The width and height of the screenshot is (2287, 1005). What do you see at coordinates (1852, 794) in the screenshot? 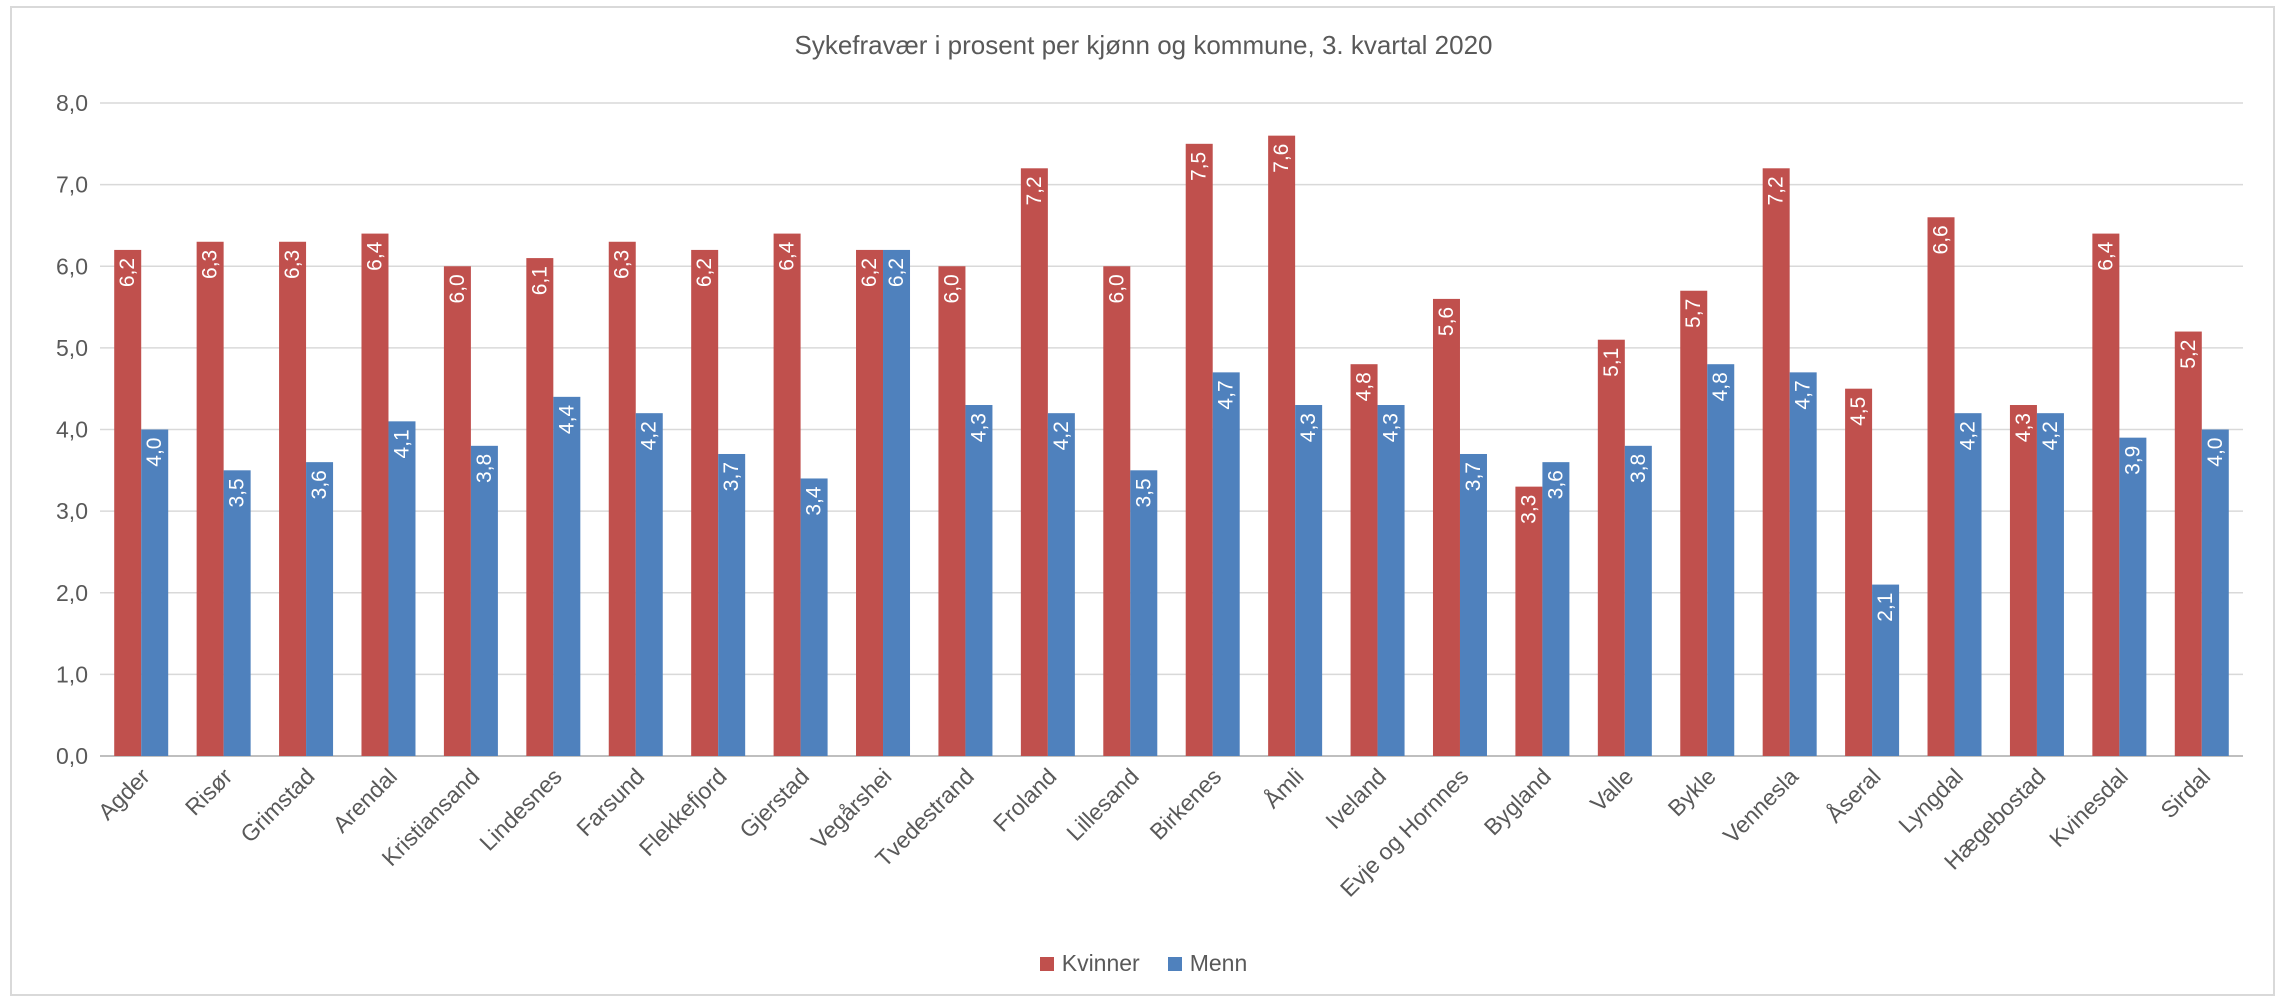
I see `x-tick-label: Åseral` at bounding box center [1852, 794].